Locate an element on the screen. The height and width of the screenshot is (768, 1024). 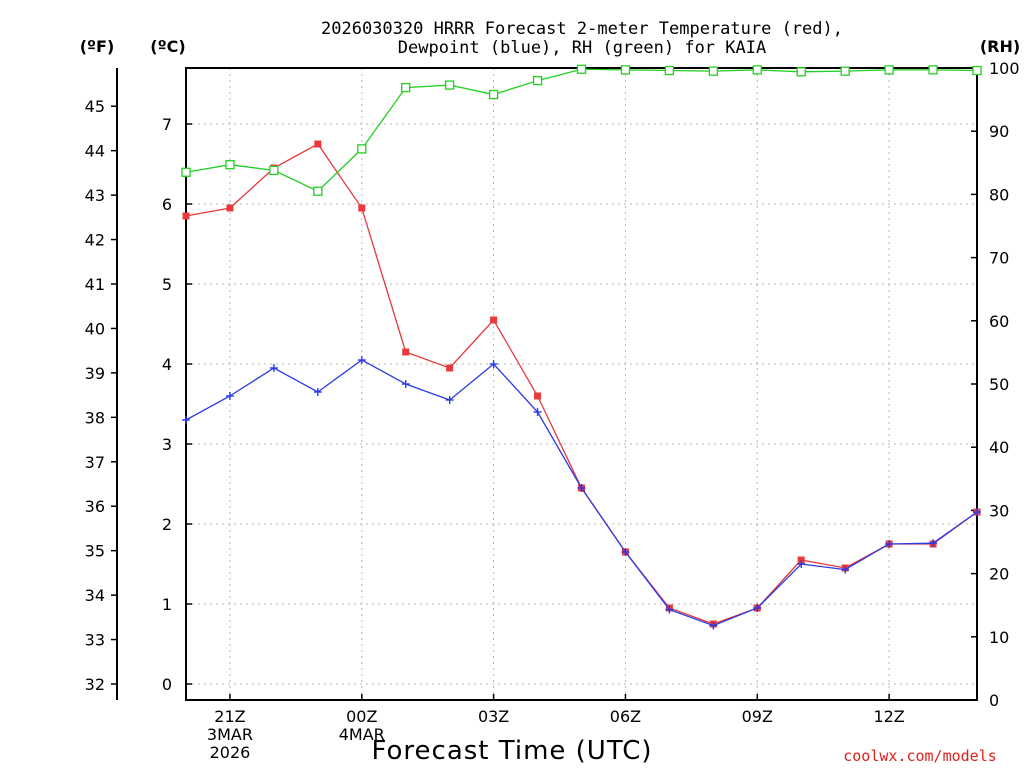
rh-tick-label: 90 is located at coordinates (999, 131).